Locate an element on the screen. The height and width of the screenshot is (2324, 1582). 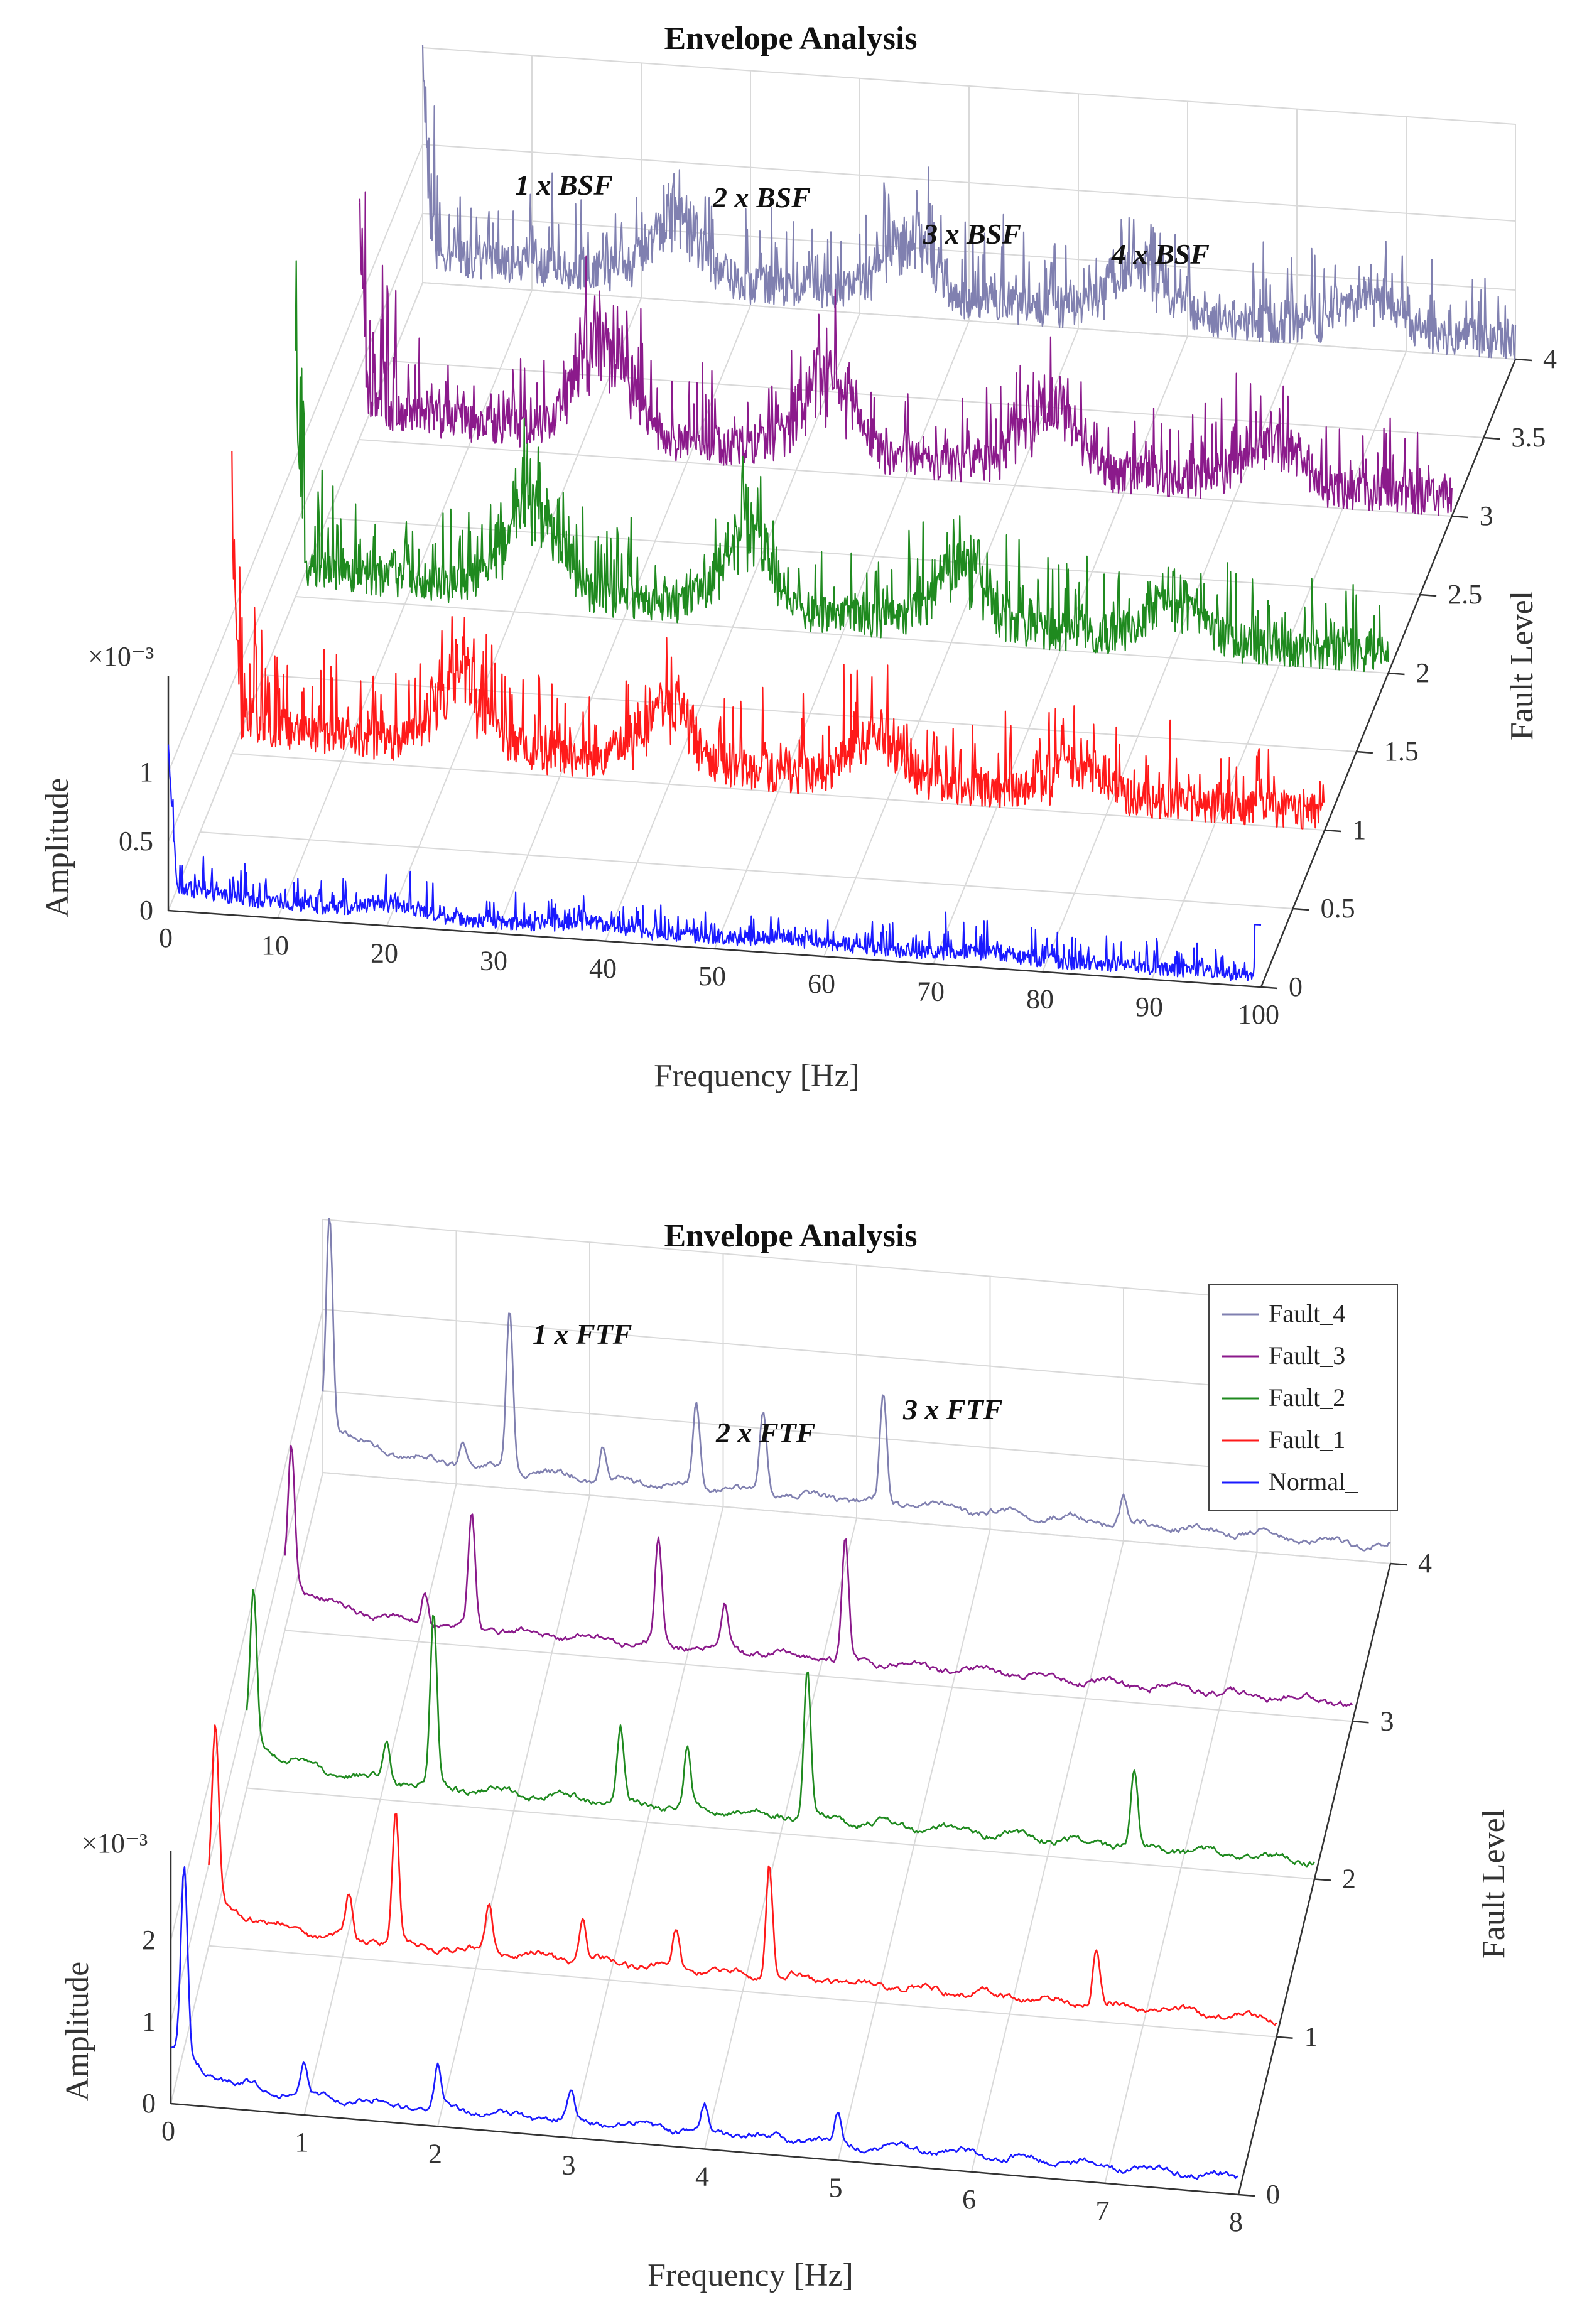
x-tick-label: 20 is located at coordinates (384, 953).